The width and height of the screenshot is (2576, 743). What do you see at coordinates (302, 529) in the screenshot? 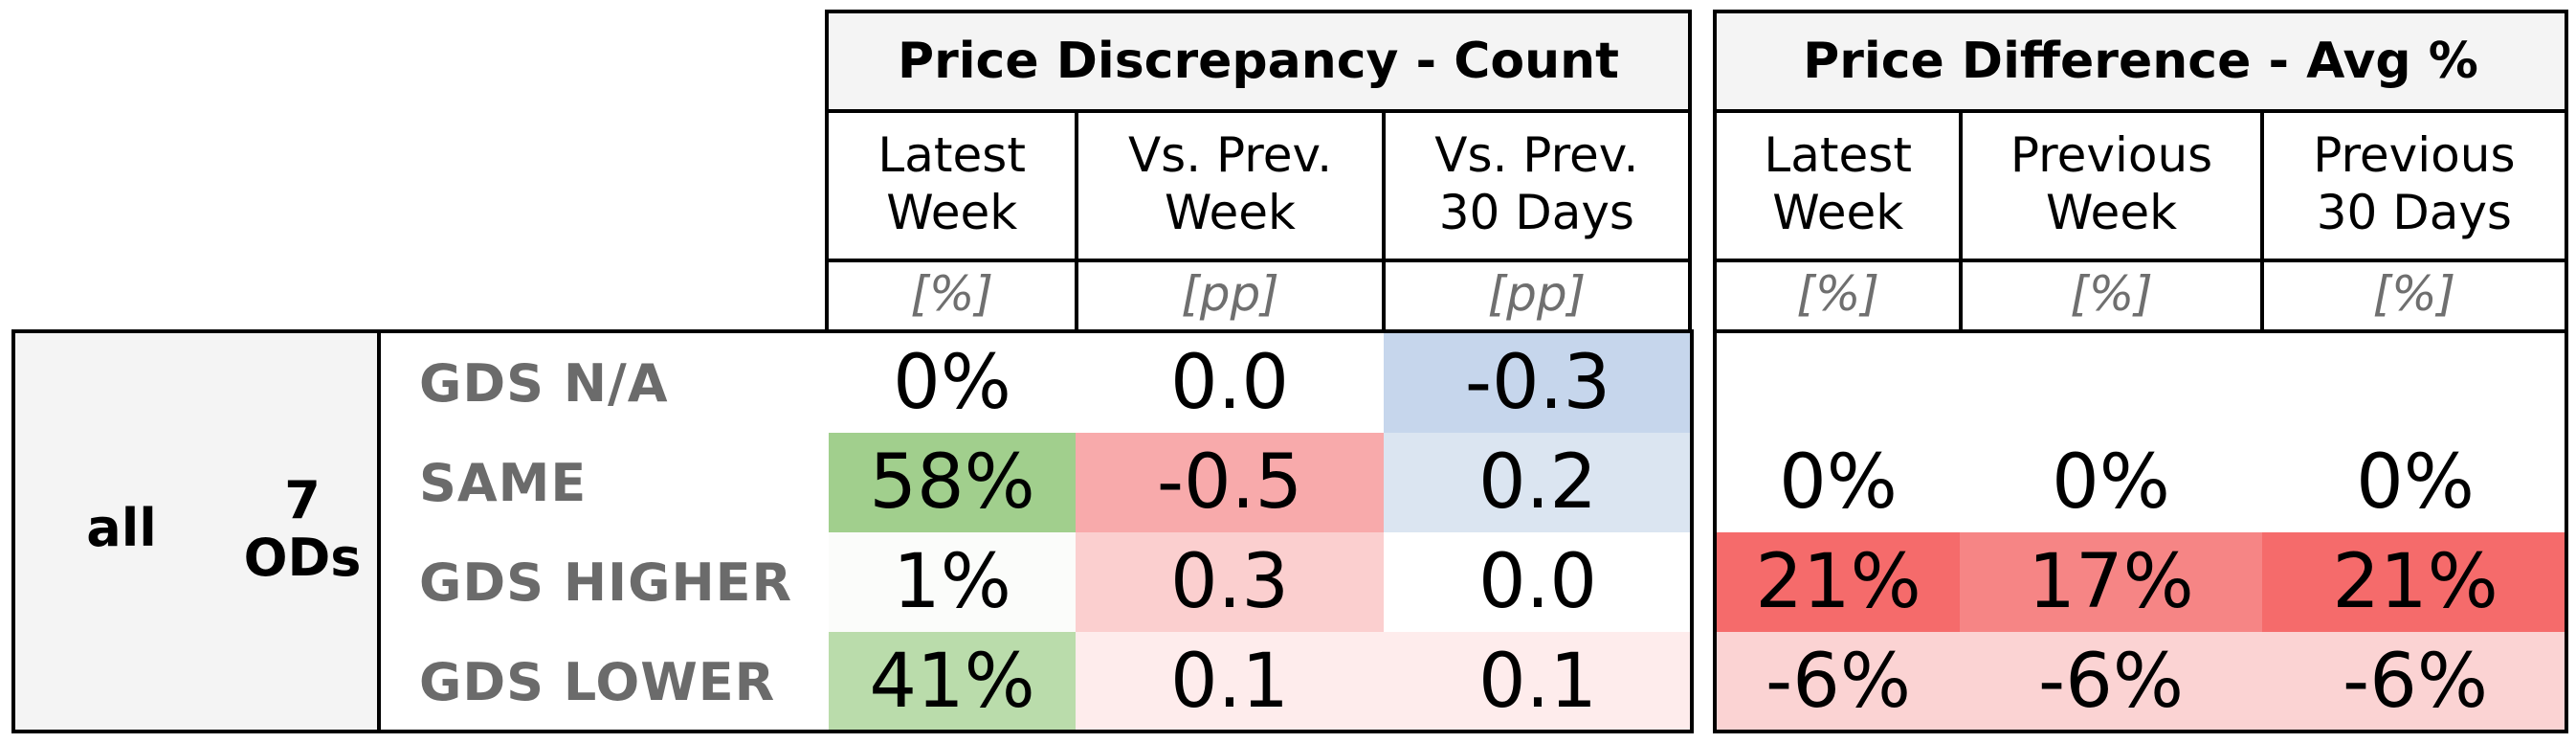
I see `od-count-label: 7 ODs` at bounding box center [302, 529].